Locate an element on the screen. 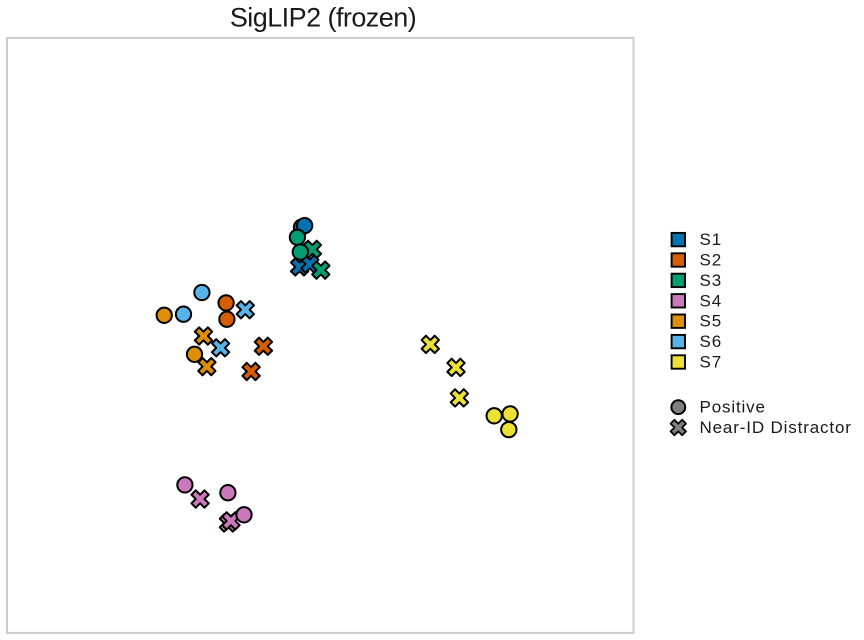 The image size is (864, 640). svg-text: Near-ID Distractor is located at coordinates (776, 427).